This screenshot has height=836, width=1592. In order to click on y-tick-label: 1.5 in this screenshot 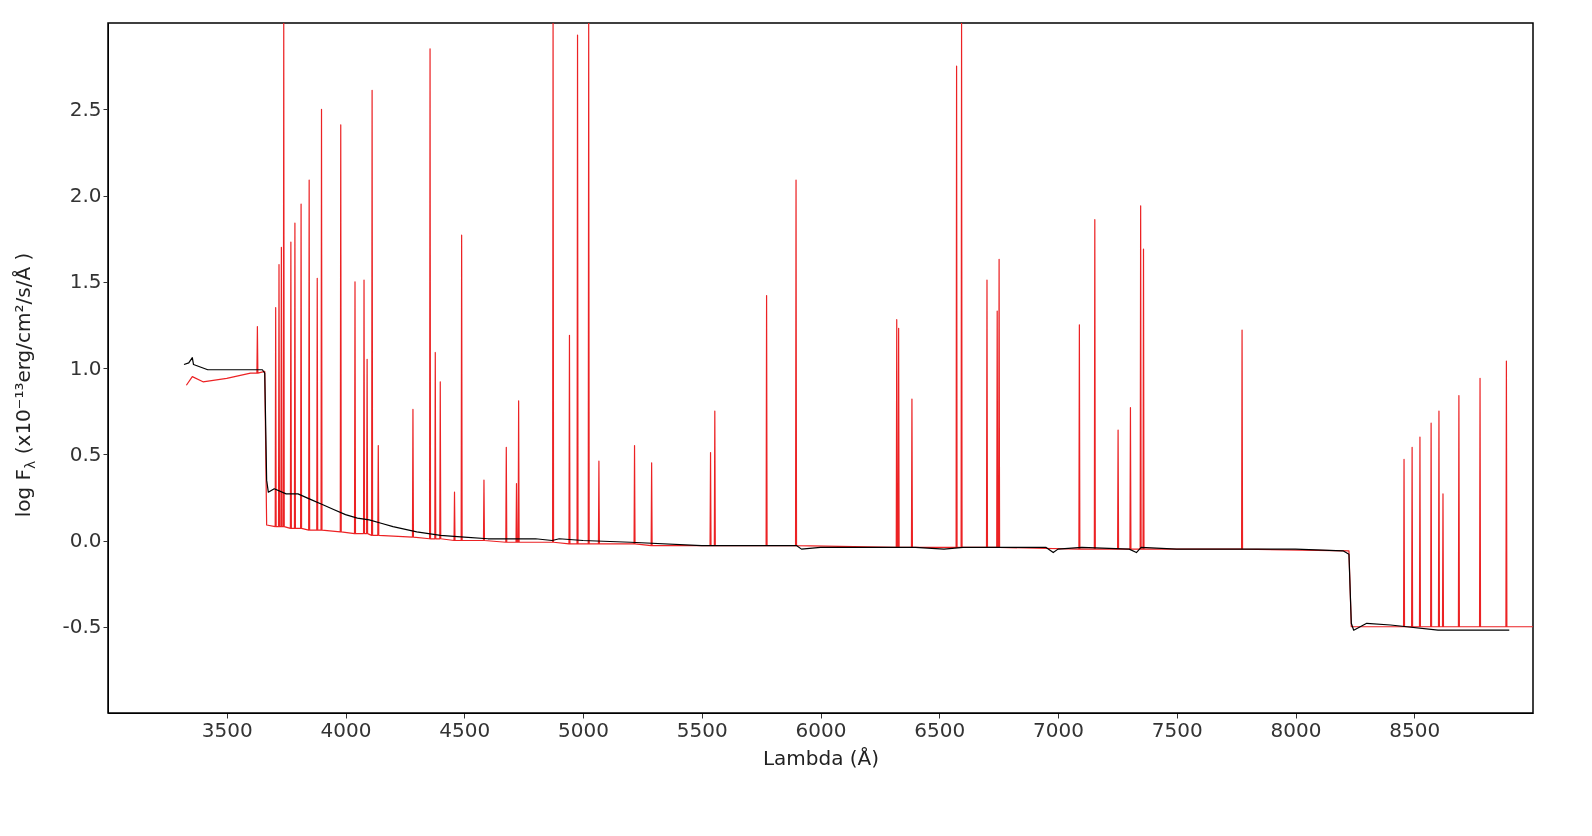, I will do `click(85, 281)`.